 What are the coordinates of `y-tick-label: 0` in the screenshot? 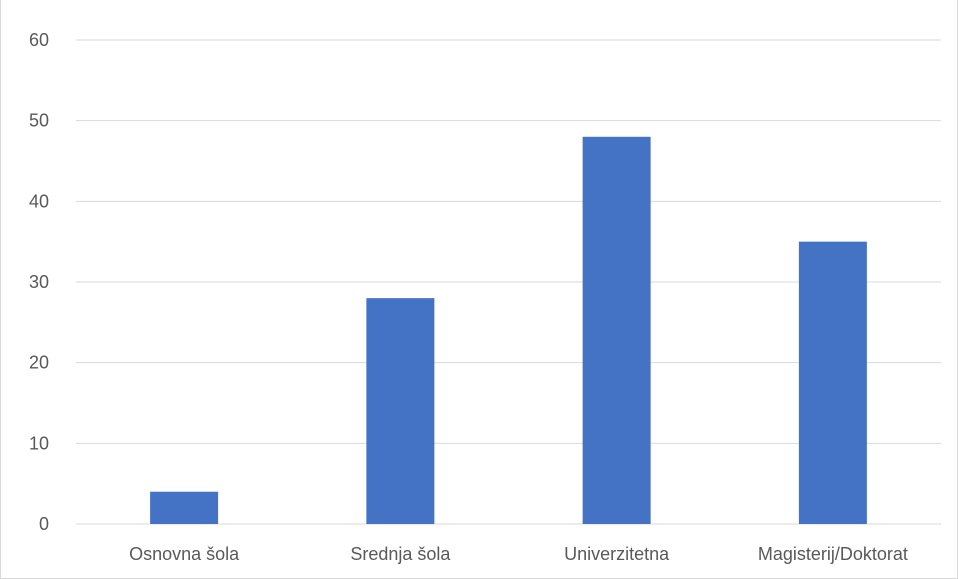 It's located at (44, 524).